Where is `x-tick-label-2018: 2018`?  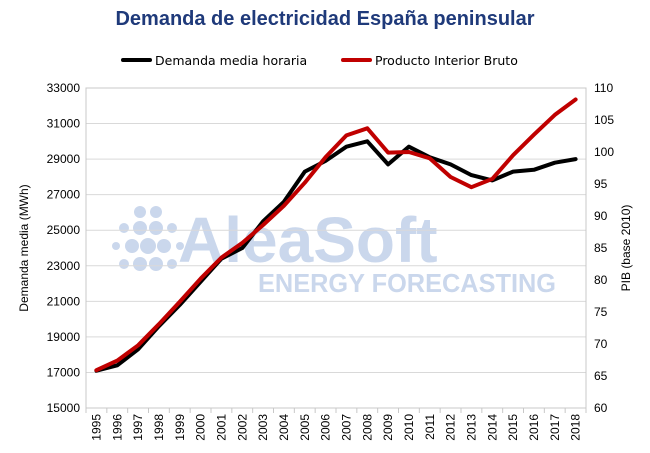 x-tick-label-2018: 2018 is located at coordinates (576, 427).